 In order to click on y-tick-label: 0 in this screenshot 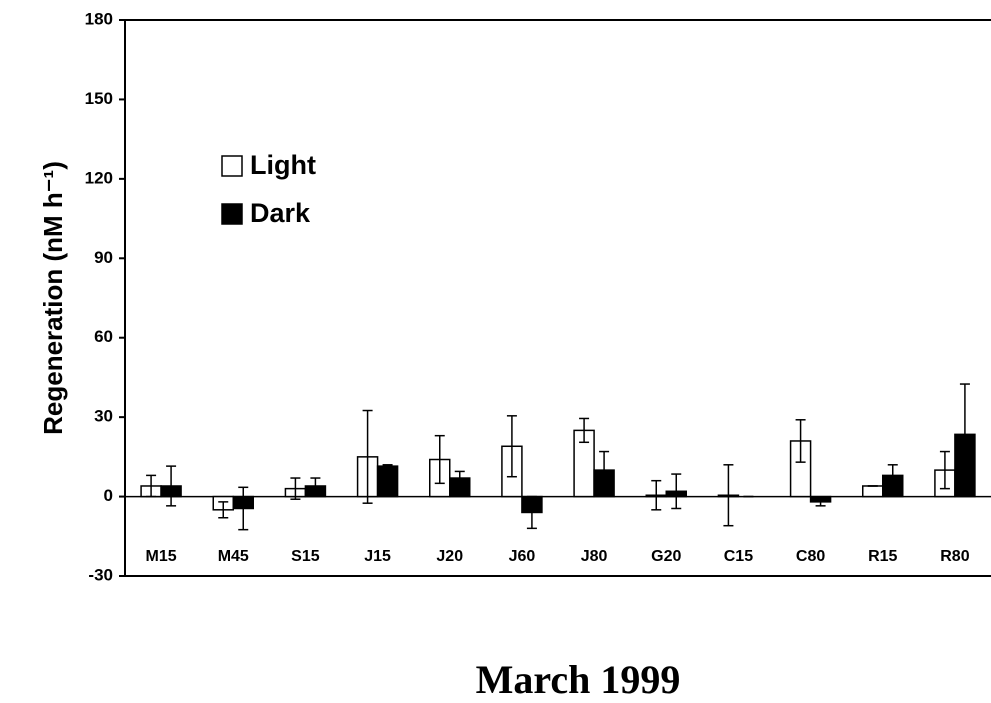, I will do `click(108, 495)`.